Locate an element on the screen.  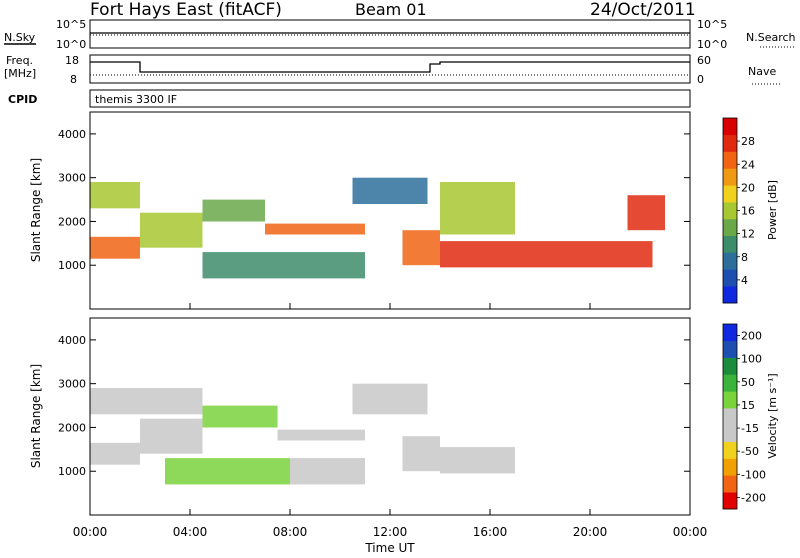
freq-right-tick-top: 60 is located at coordinates (704, 60).